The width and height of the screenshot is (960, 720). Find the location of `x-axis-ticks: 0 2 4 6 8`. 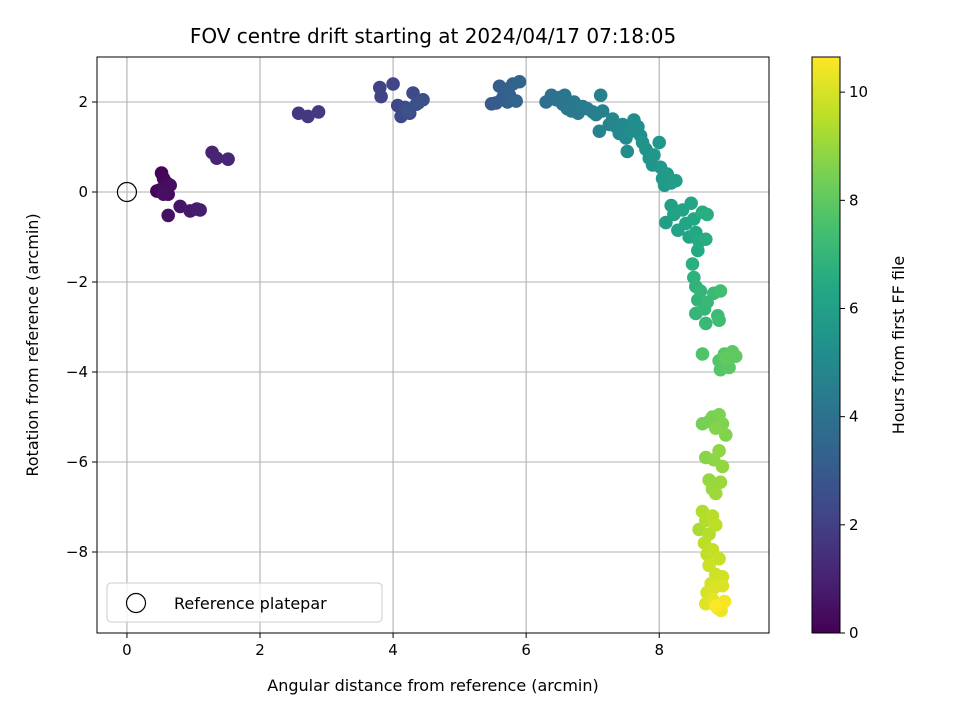

x-axis-ticks: 0 2 4 6 8 is located at coordinates (393, 646).